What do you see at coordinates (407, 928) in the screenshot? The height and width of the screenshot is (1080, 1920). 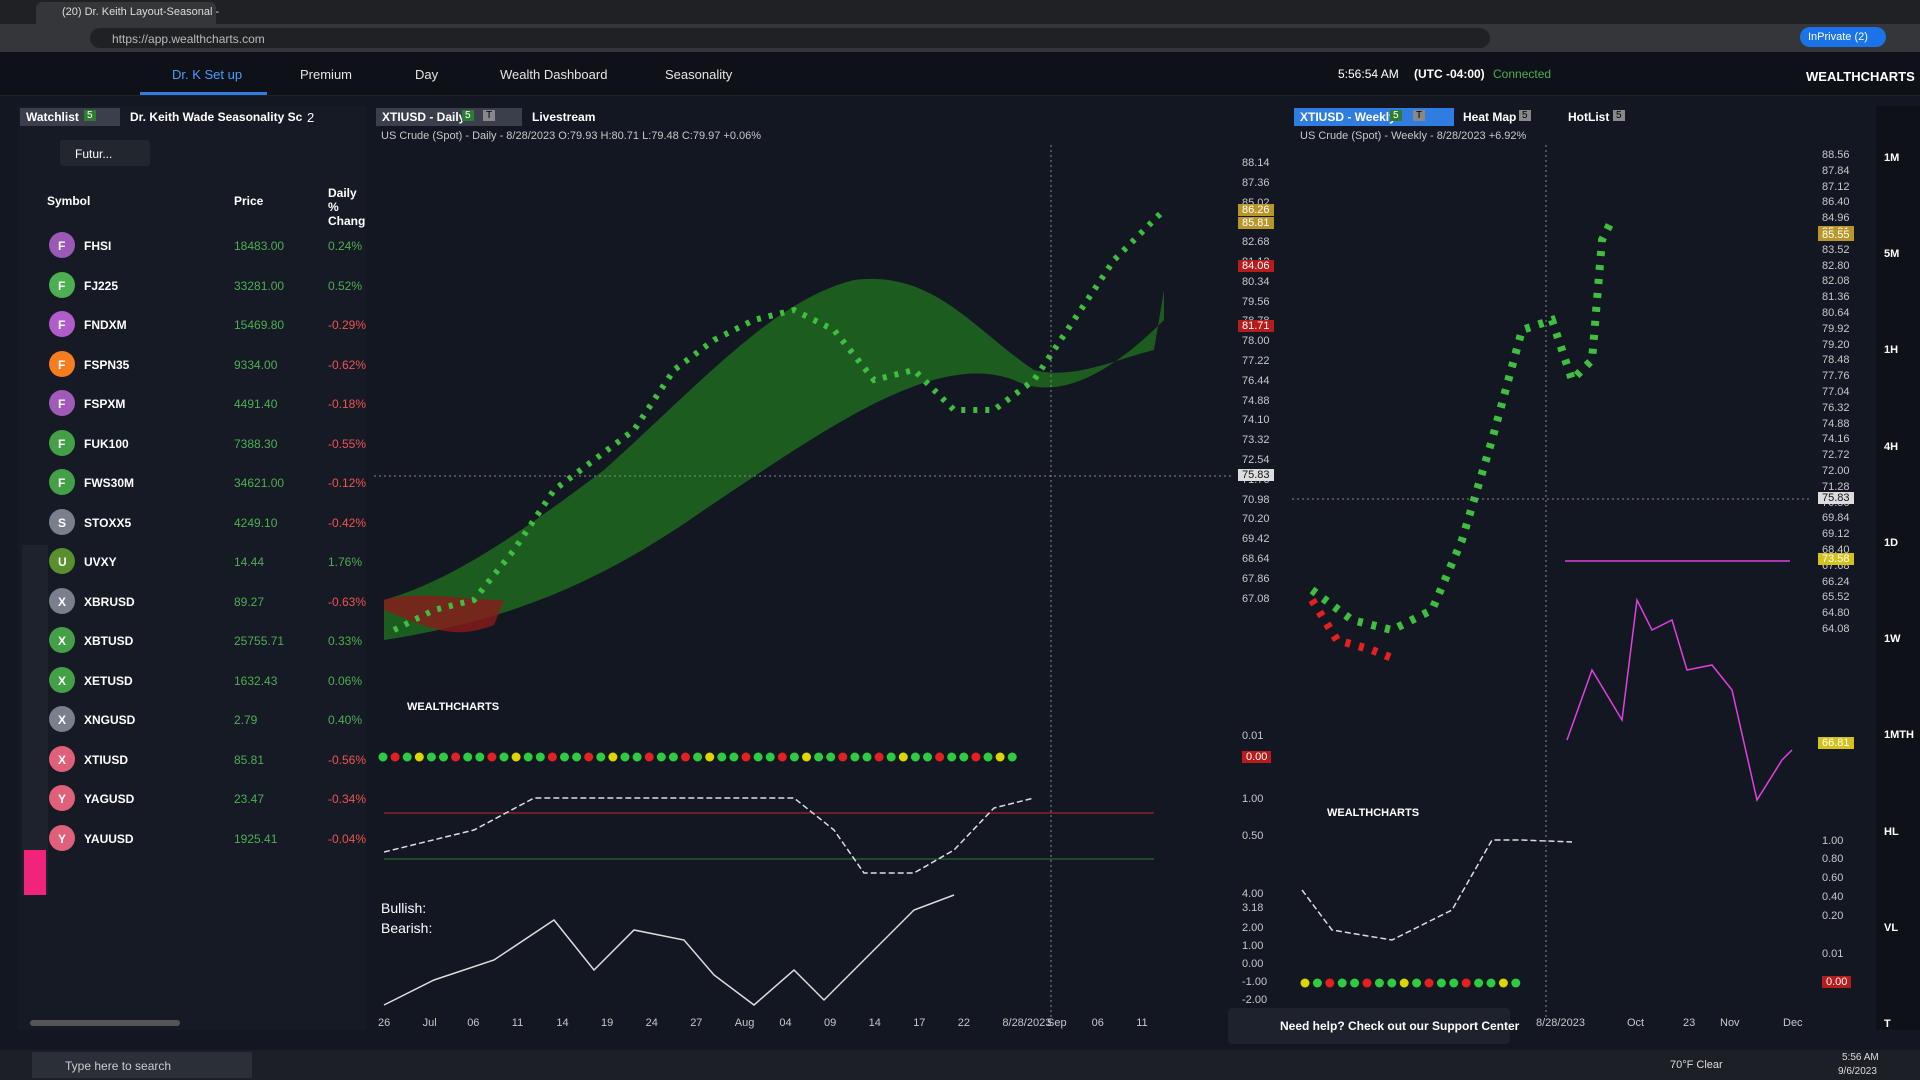 I see `legend-label: Bearish:` at bounding box center [407, 928].